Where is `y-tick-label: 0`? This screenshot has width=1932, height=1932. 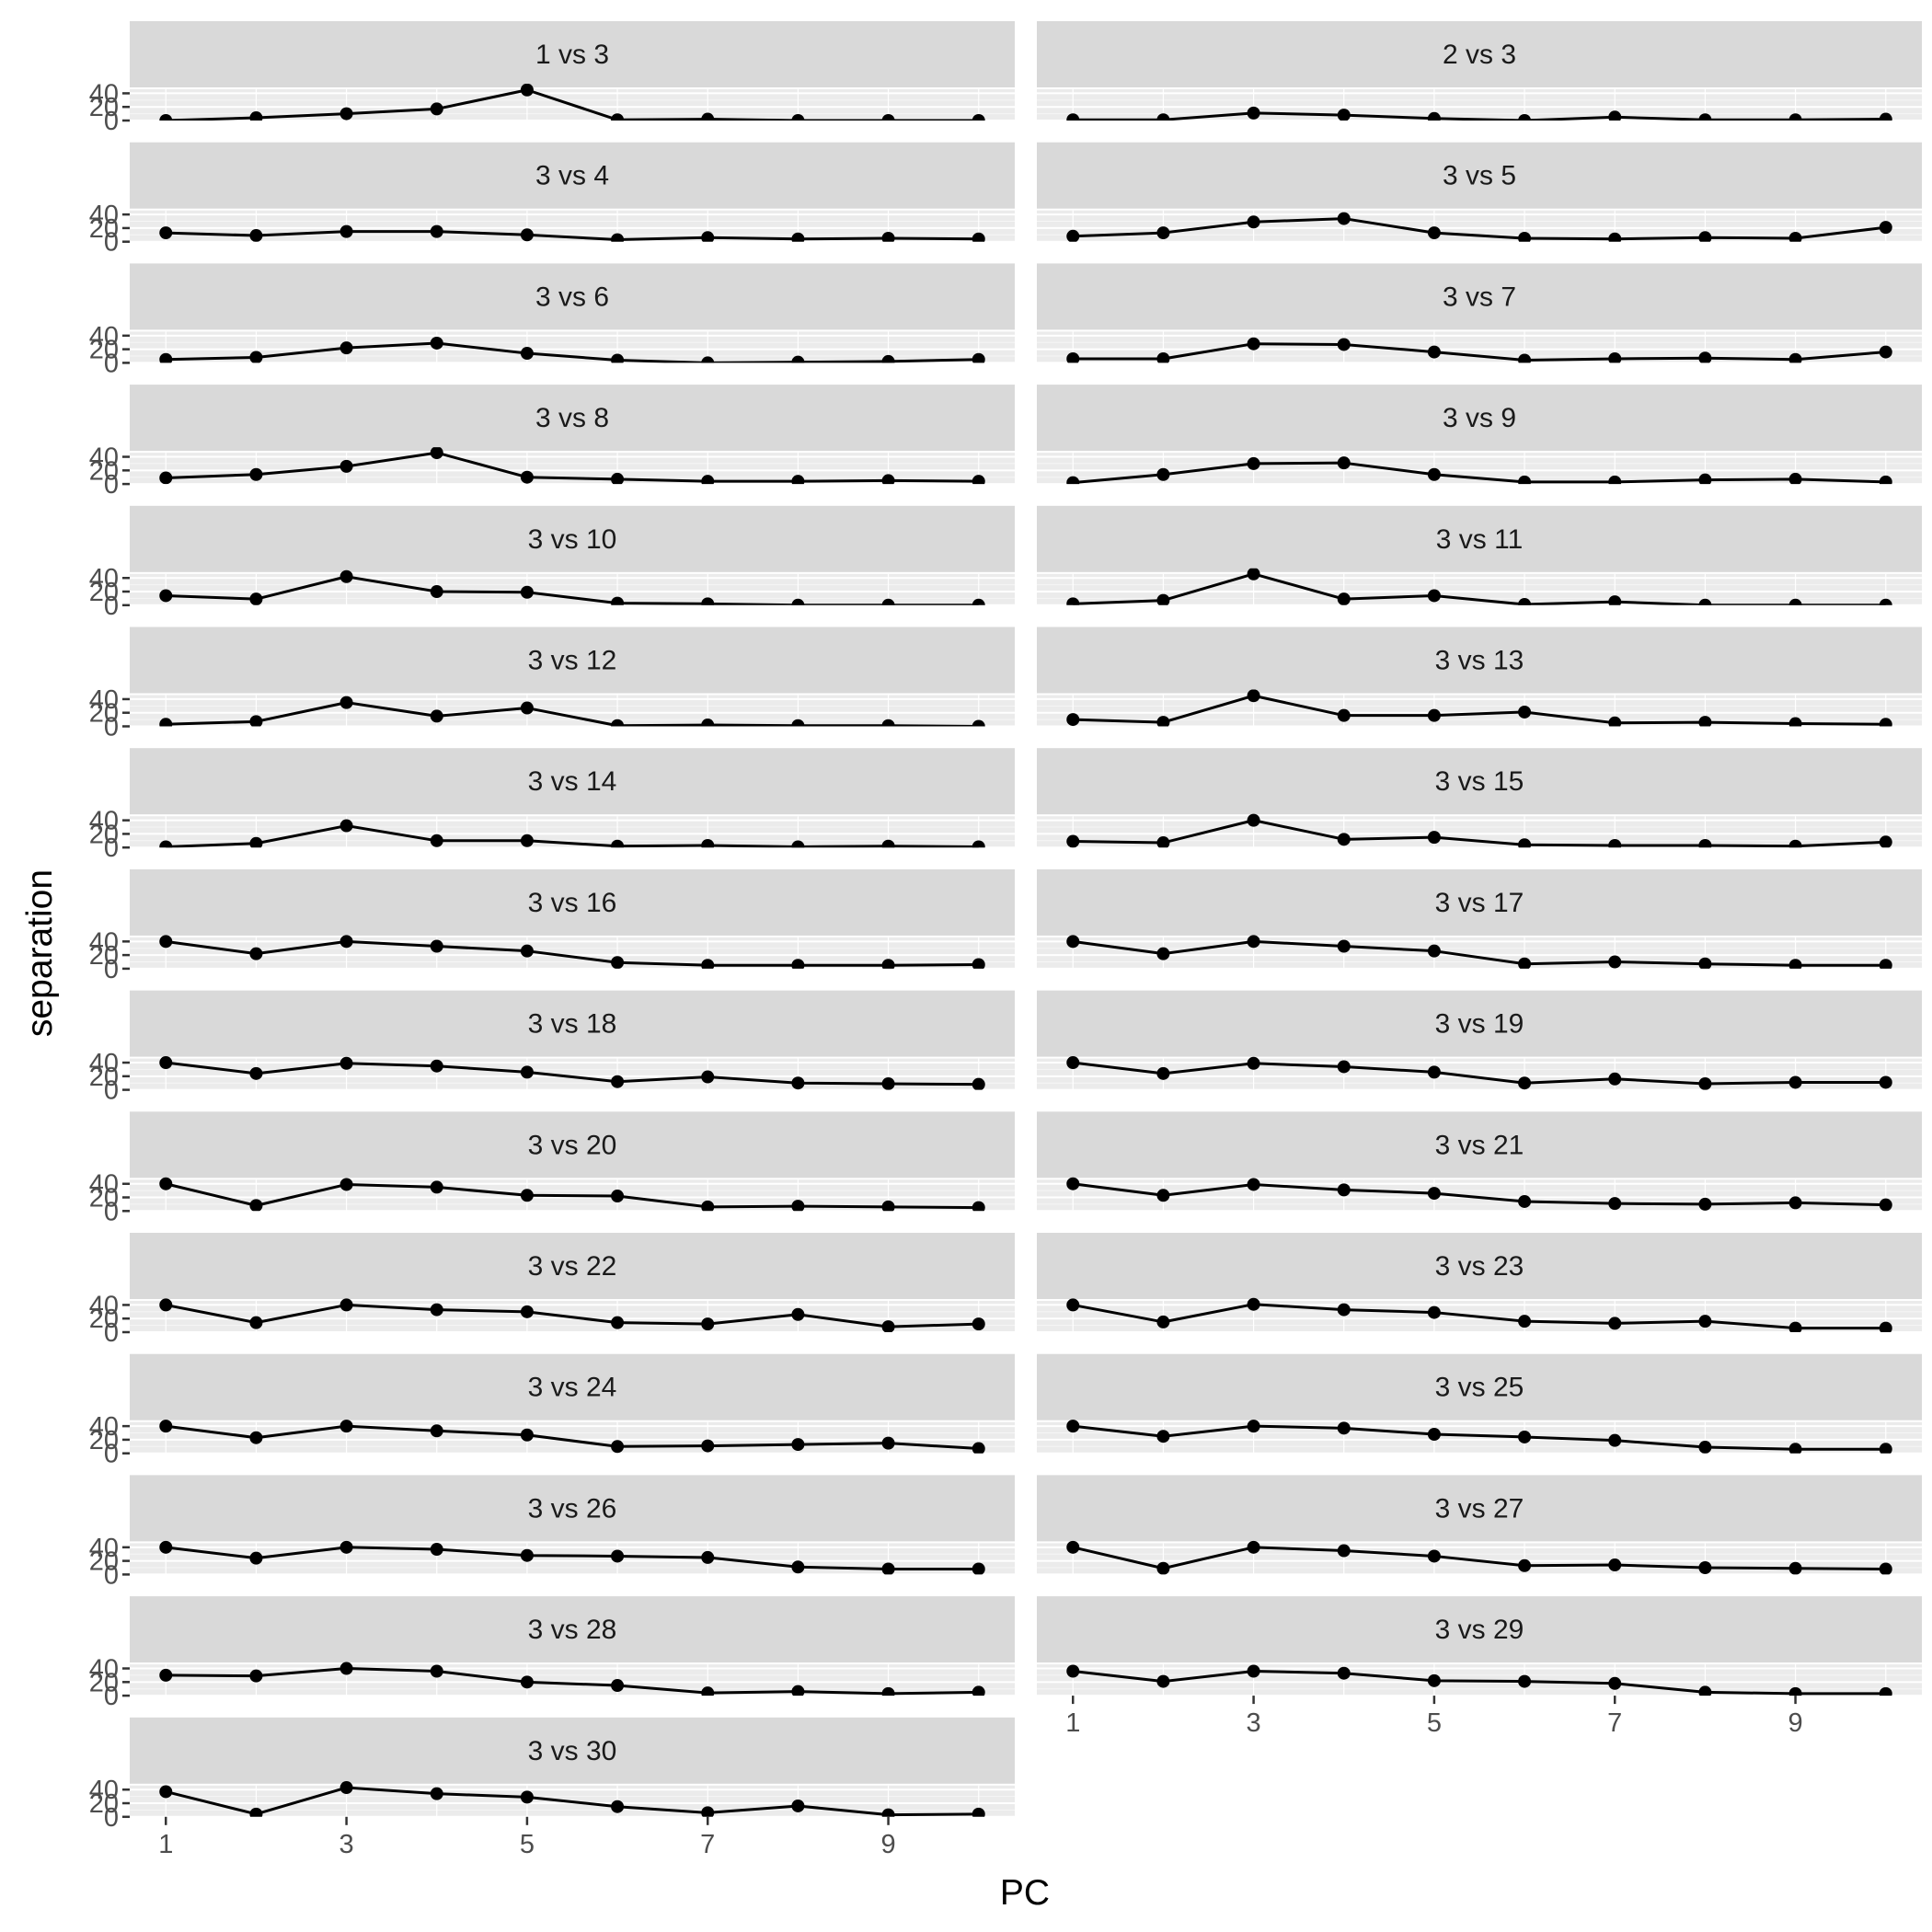
y-tick-label: 0 is located at coordinates (111, 363).